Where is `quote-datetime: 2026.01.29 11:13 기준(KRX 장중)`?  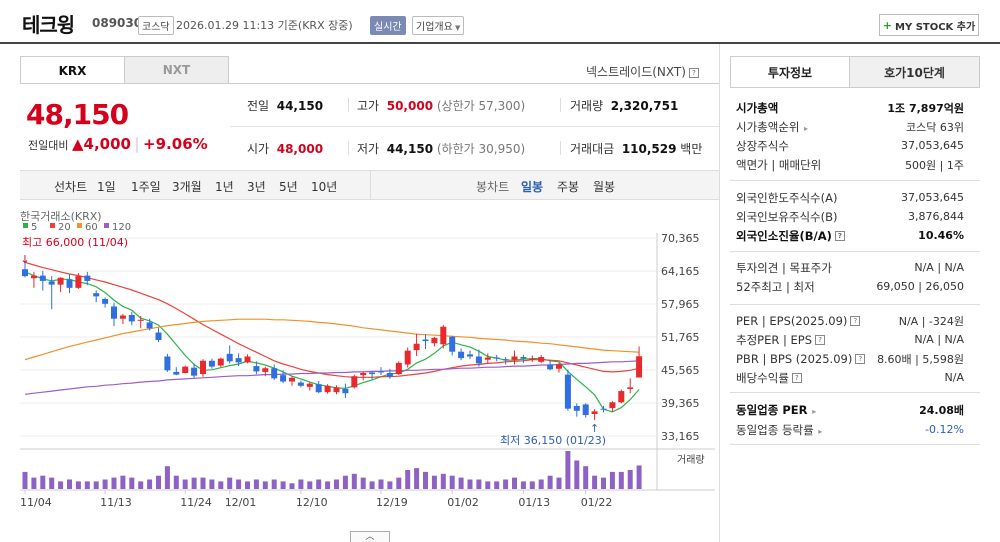 quote-datetime: 2026.01.29 11:13 기준(KRX 장중) is located at coordinates (264, 25).